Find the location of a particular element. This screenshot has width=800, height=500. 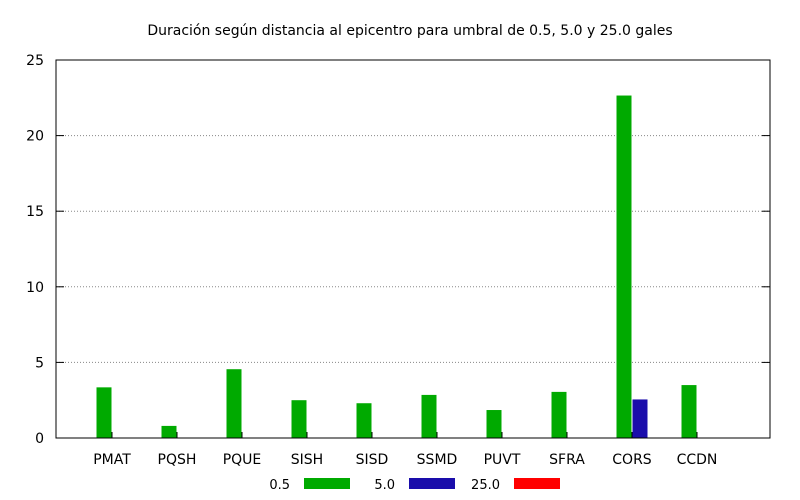

bar-5.0-CORS is located at coordinates (640, 418).